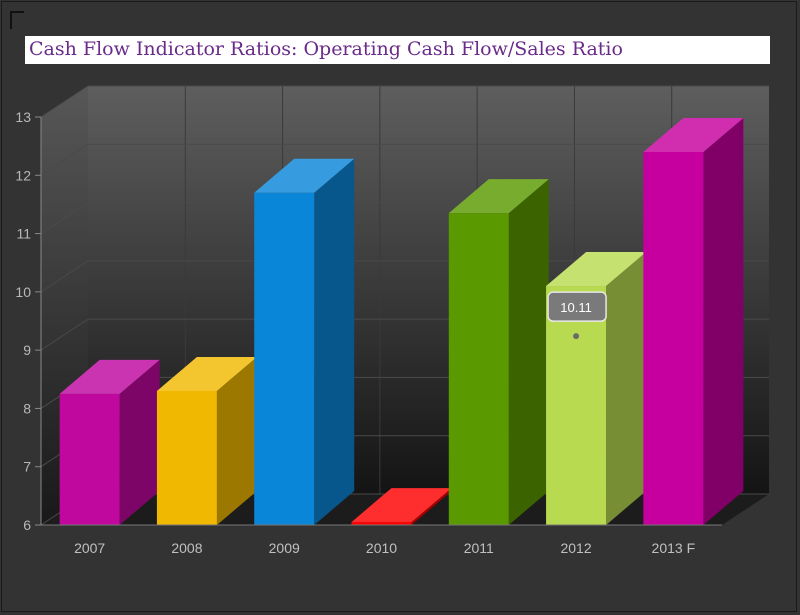  What do you see at coordinates (576, 336) in the screenshot?
I see `tooltip-marker` at bounding box center [576, 336].